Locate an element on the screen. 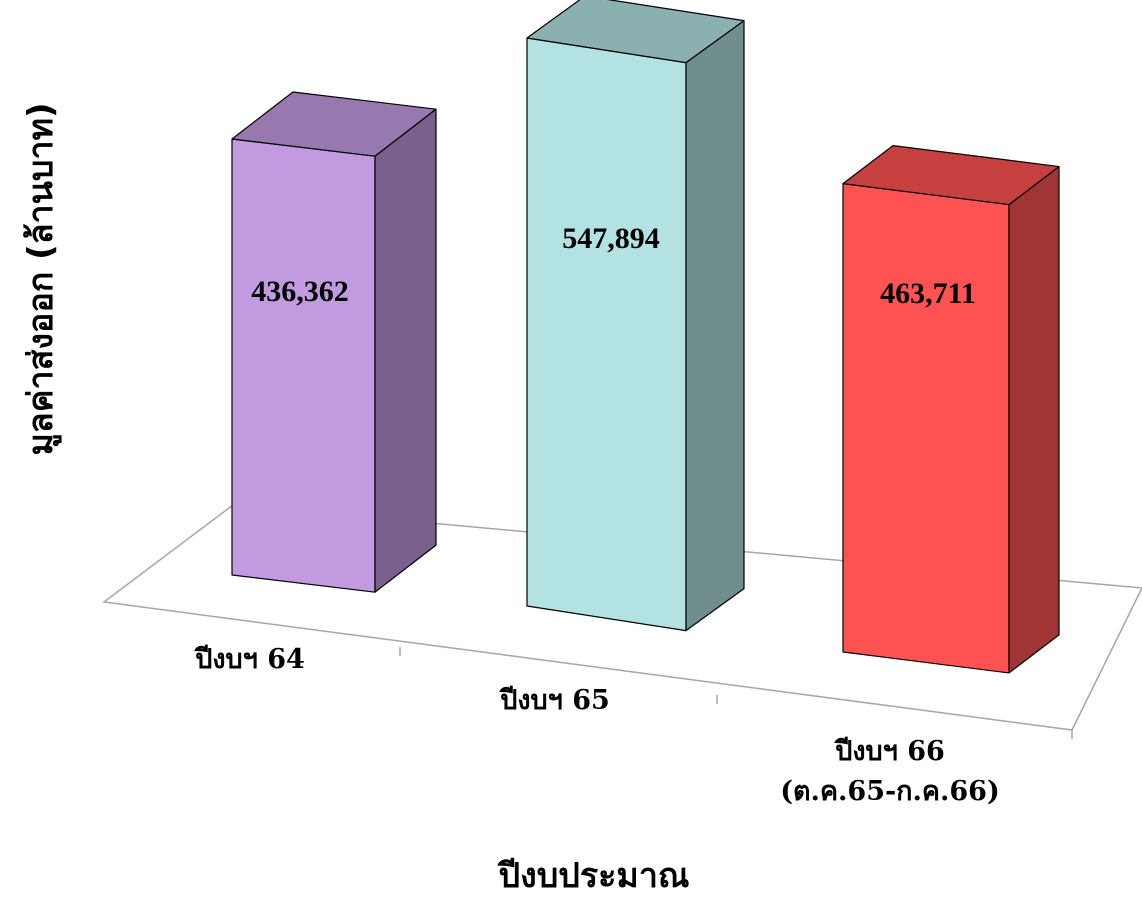 Image resolution: width=1142 pixels, height=899 pixels. x-axis-title: ปีงบประมาณ is located at coordinates (593, 876).